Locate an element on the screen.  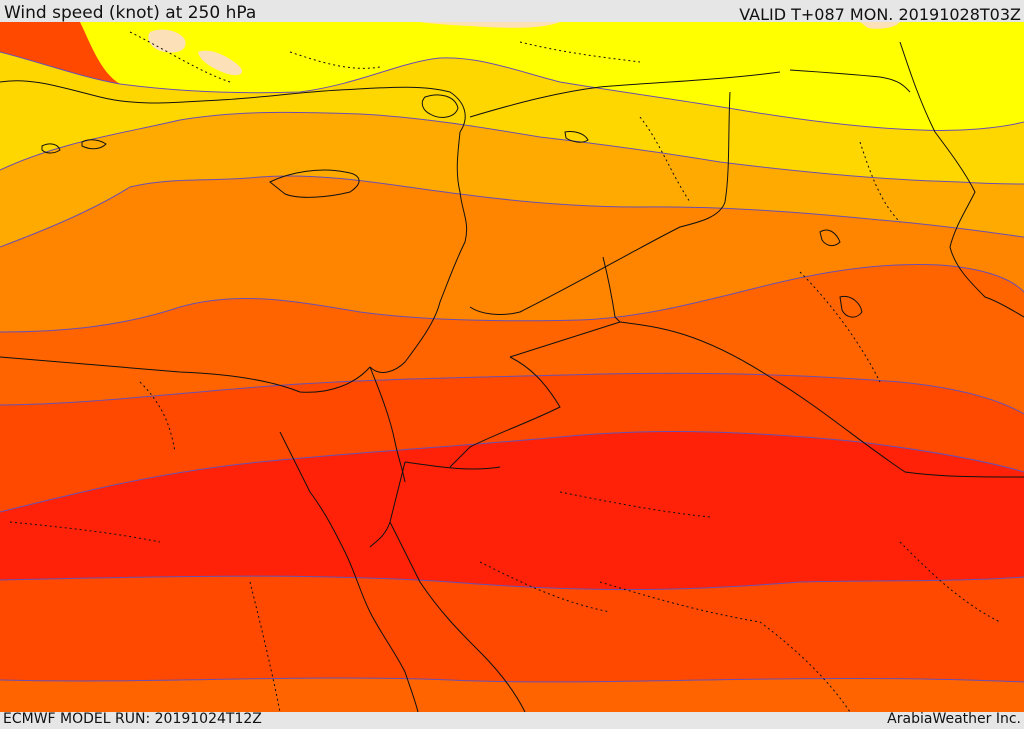
band-yellow is located at coordinates (552, 76).